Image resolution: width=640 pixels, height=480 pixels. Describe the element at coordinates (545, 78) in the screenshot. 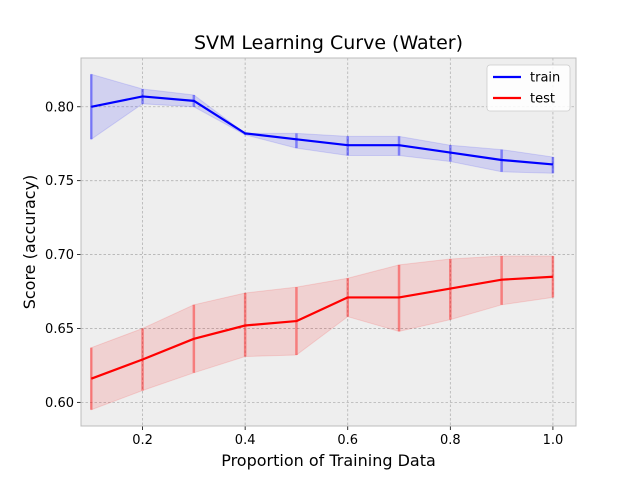

I see `legend-label-train: train` at that location.